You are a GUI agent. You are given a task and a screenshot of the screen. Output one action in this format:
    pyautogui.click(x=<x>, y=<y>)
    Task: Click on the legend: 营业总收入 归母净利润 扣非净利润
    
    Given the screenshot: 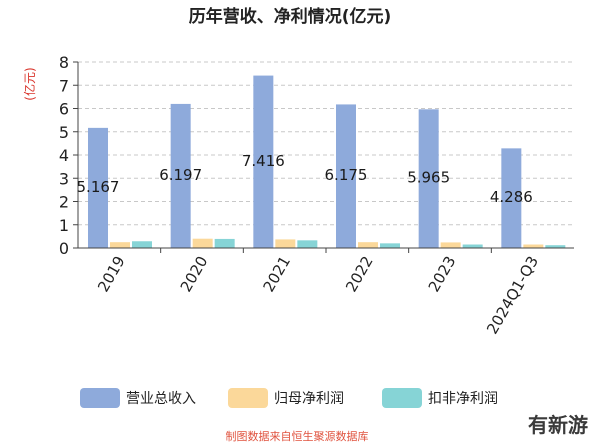 What is the action you would take?
    pyautogui.click(x=289, y=398)
    